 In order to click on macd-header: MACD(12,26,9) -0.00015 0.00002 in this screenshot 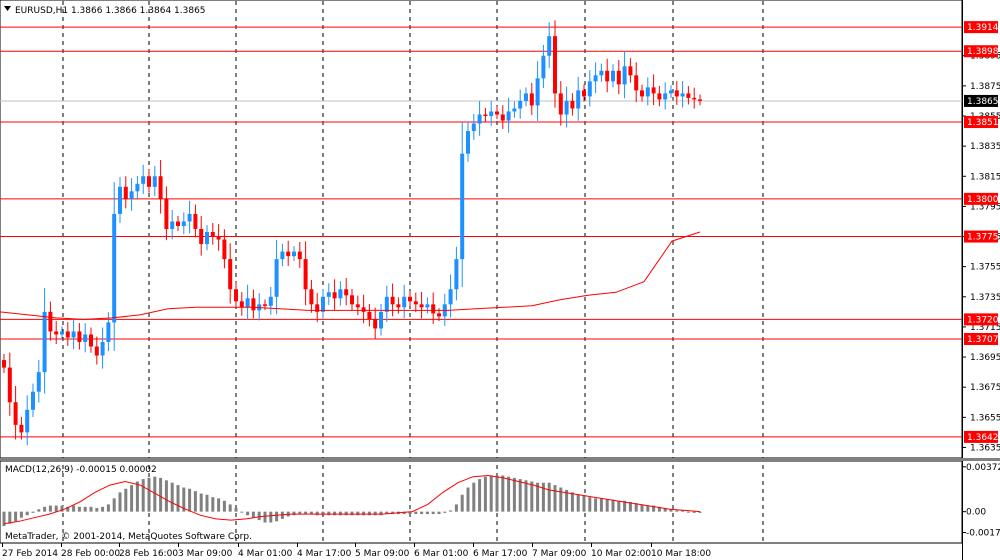, I will do `click(81, 470)`.